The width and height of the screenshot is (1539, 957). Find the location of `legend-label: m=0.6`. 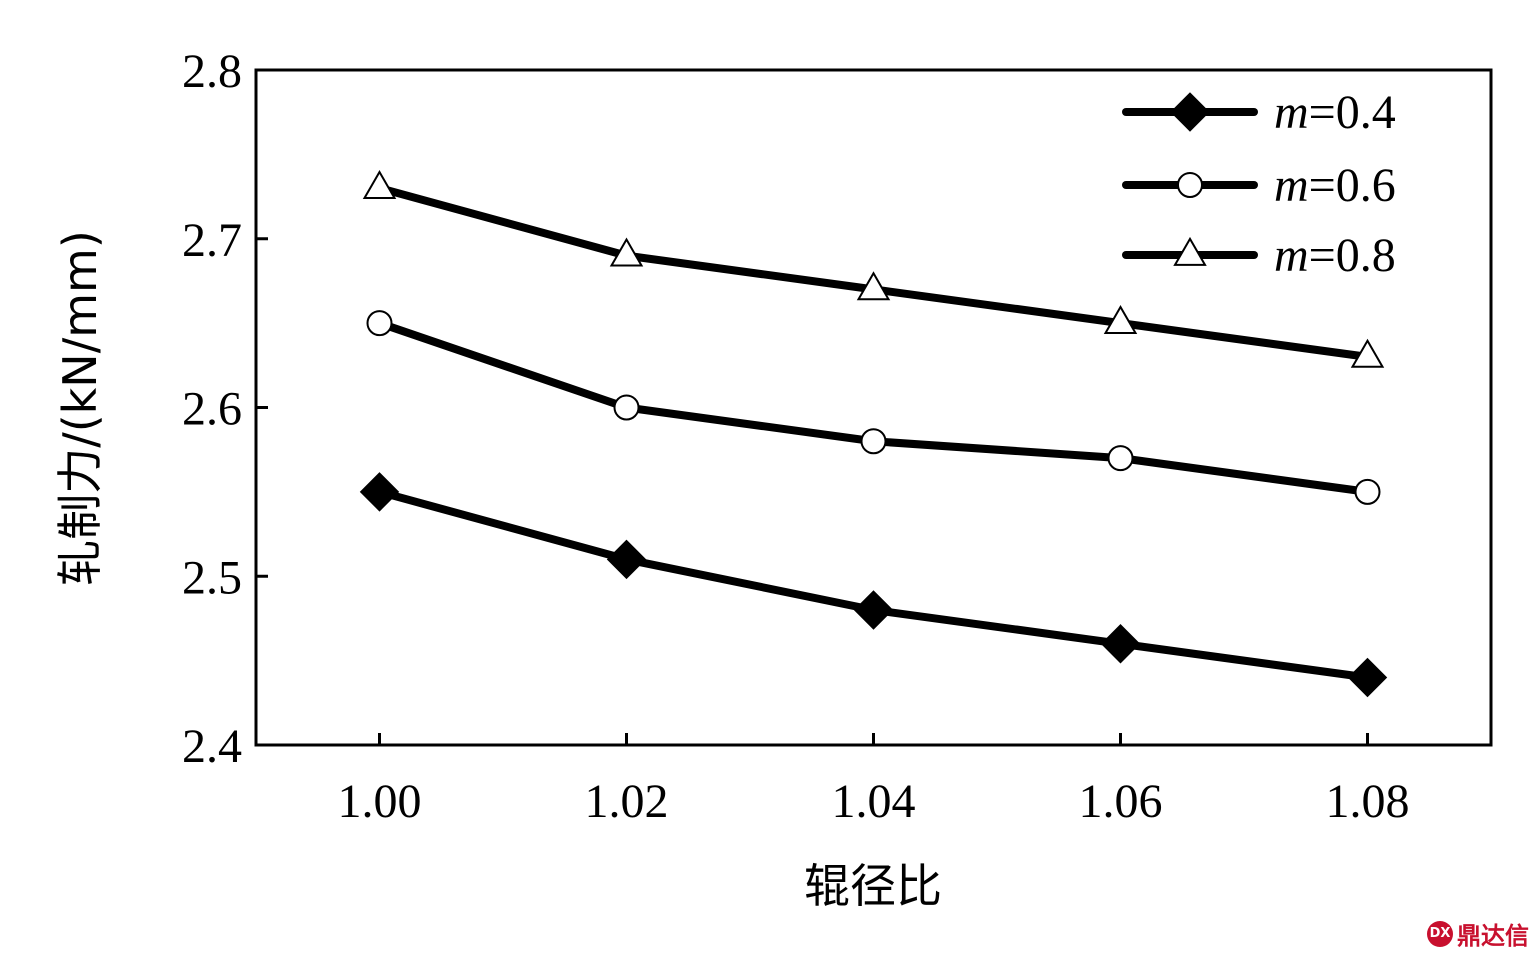

legend-label: m=0.6 is located at coordinates (1335, 185).